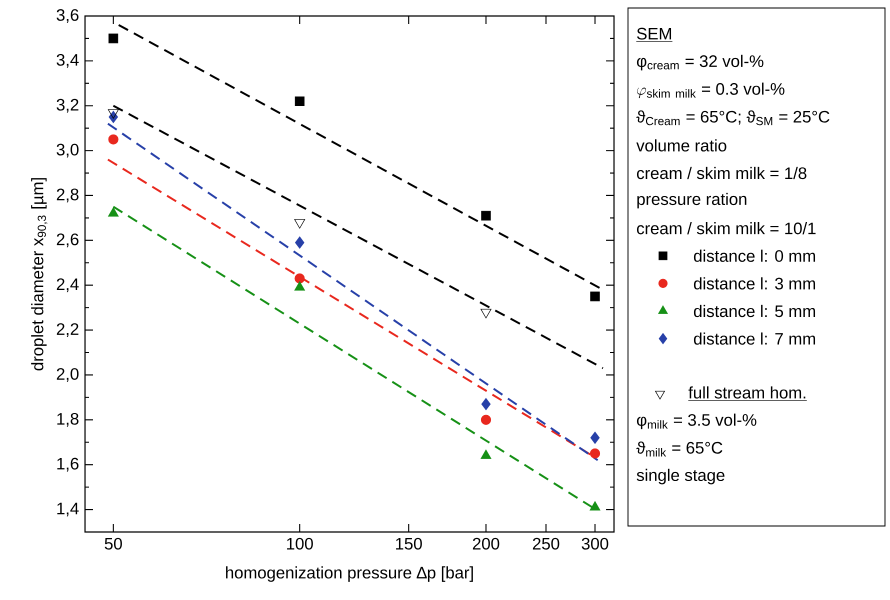 The height and width of the screenshot is (600, 890). What do you see at coordinates (67, 151) in the screenshot?
I see `y-tick-label: 3,0` at bounding box center [67, 151].